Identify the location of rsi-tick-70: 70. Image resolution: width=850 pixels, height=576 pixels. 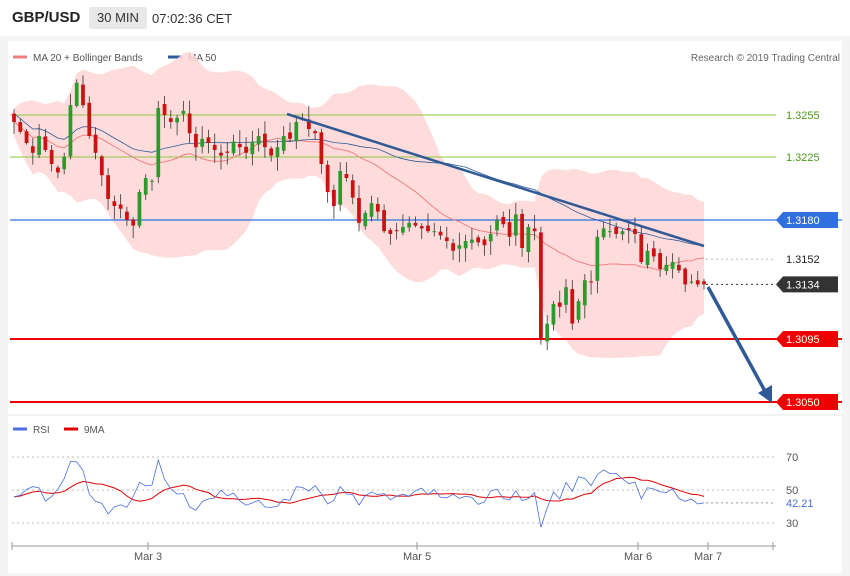
(792, 458).